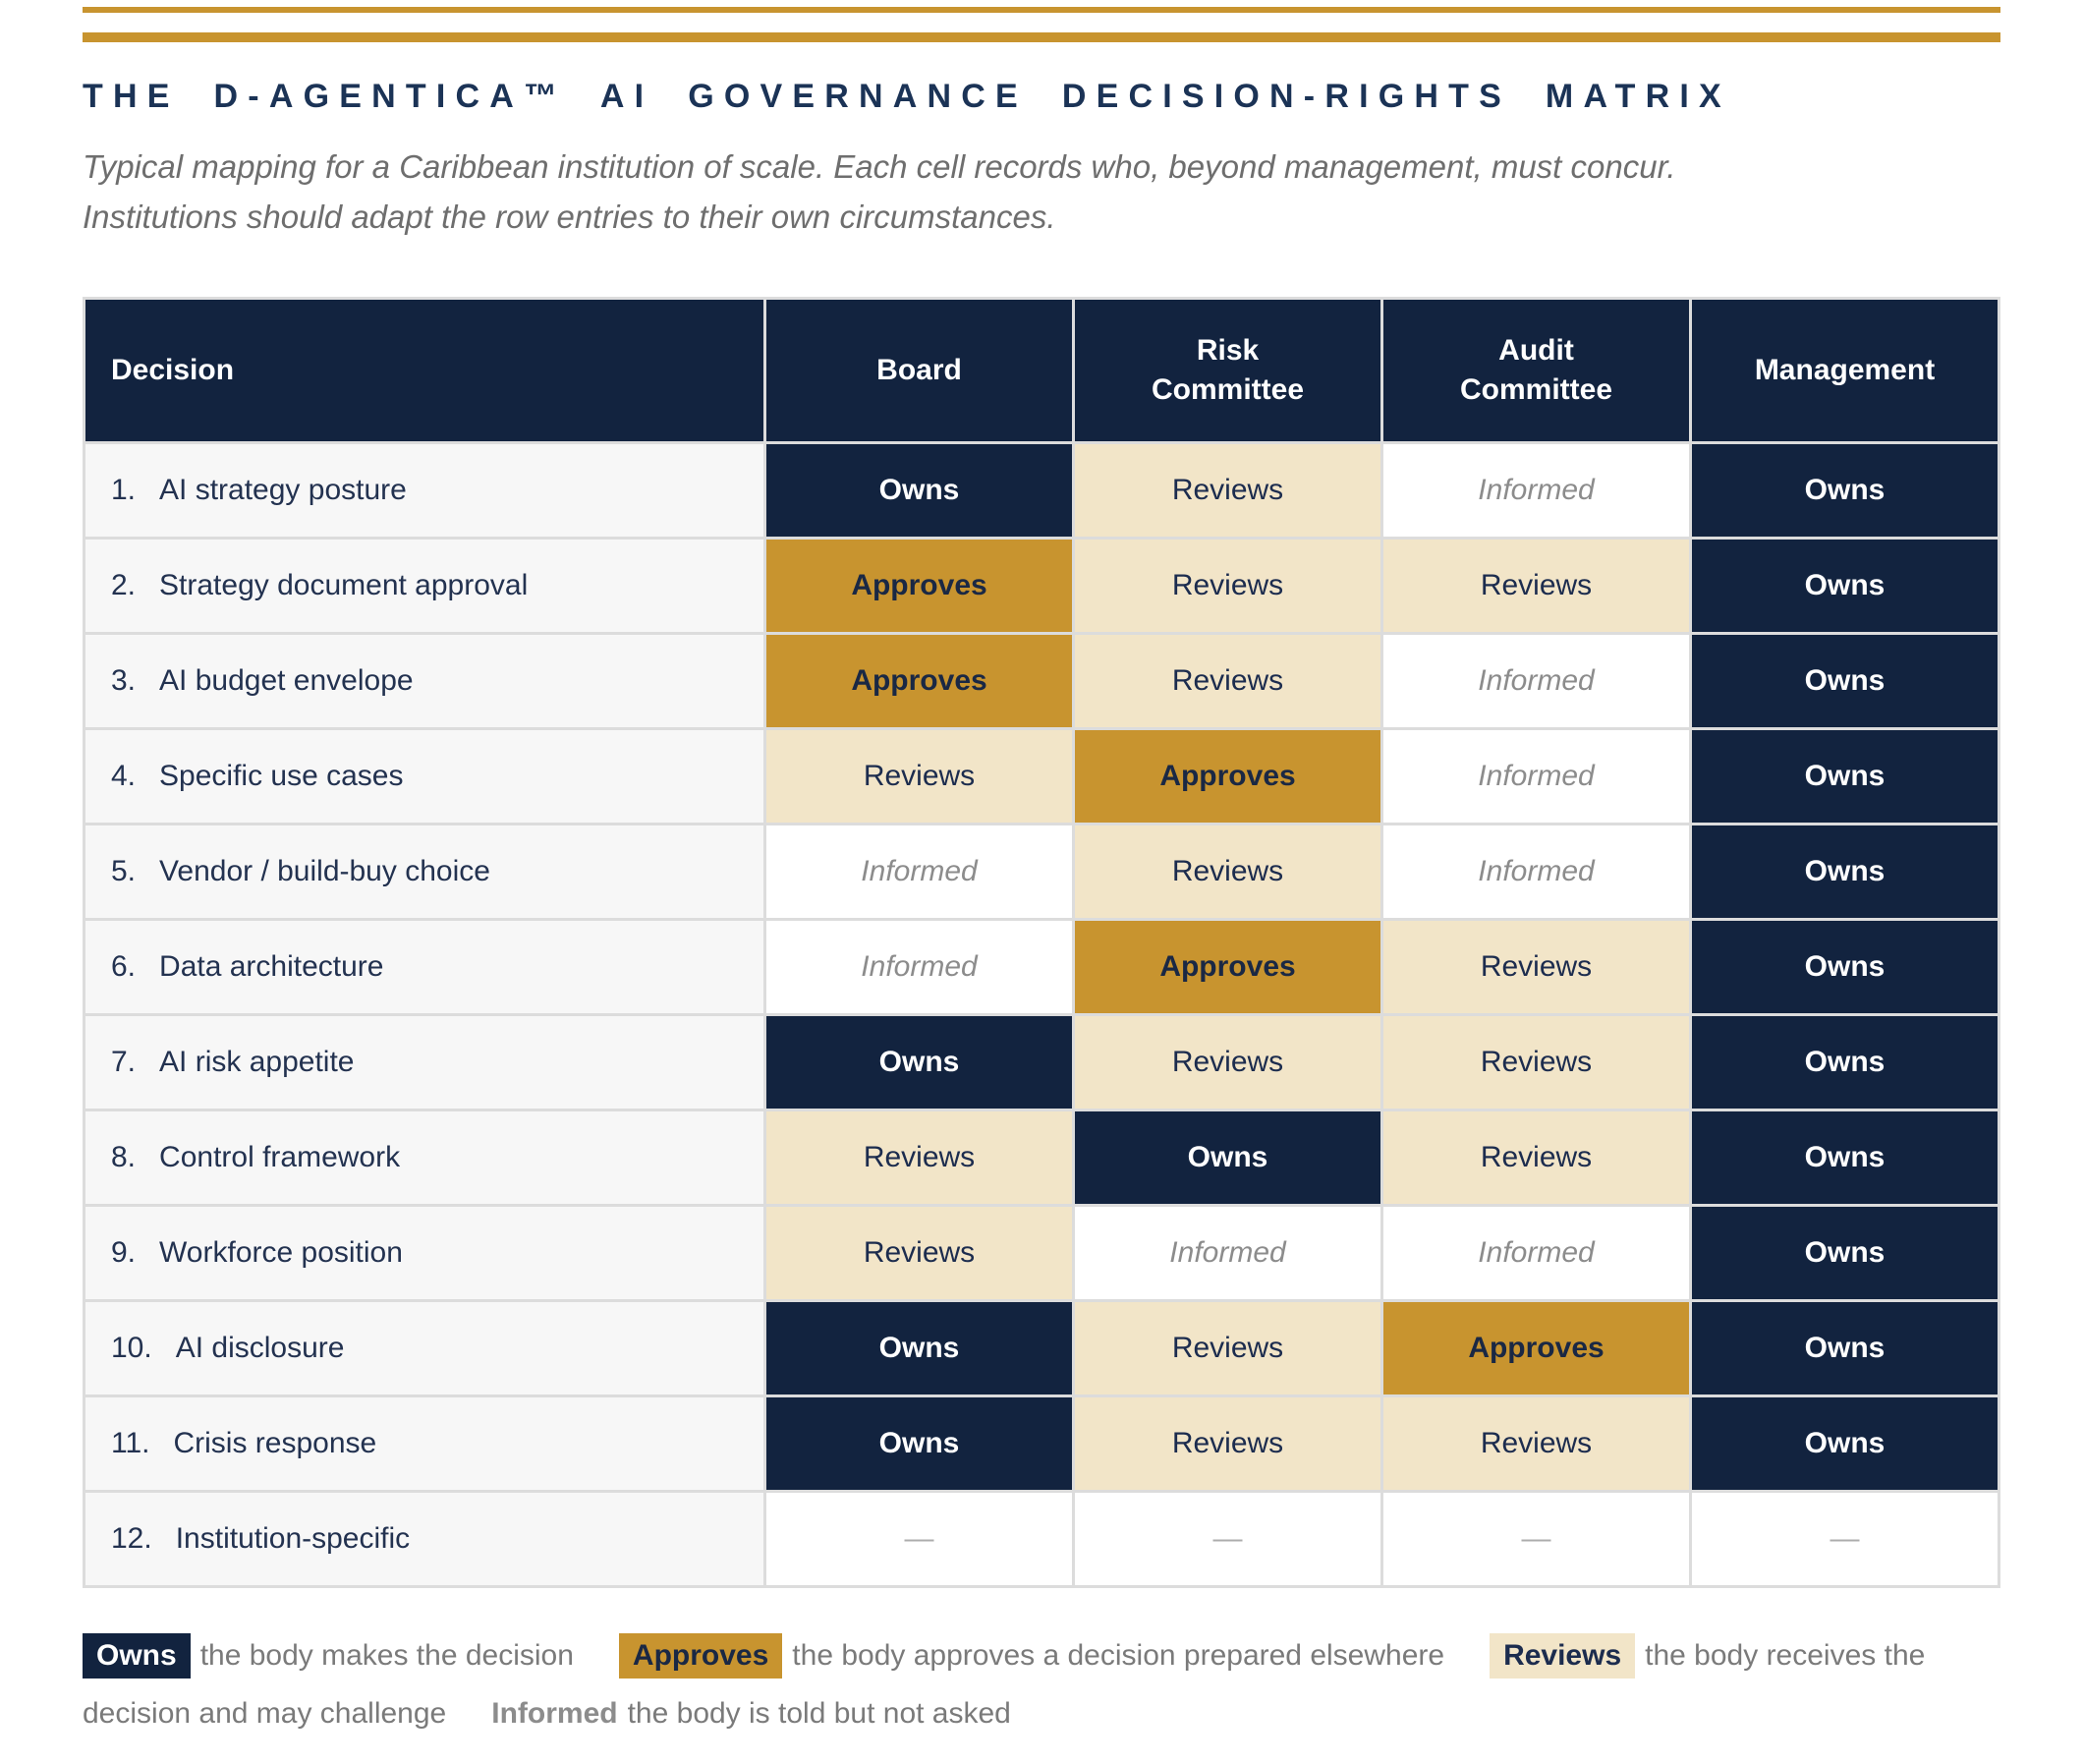  What do you see at coordinates (386, 1656) in the screenshot?
I see `legend-desc-owns: the body makes the decision` at bounding box center [386, 1656].